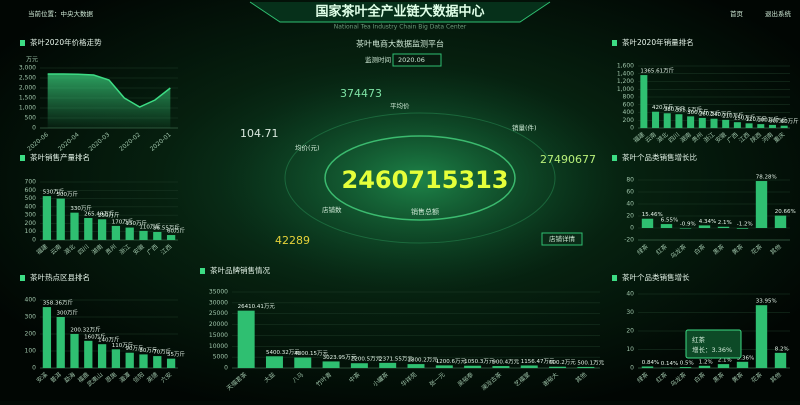 The image size is (800, 405). I want to click on y-tick-label: 1,500, so click(27, 98).